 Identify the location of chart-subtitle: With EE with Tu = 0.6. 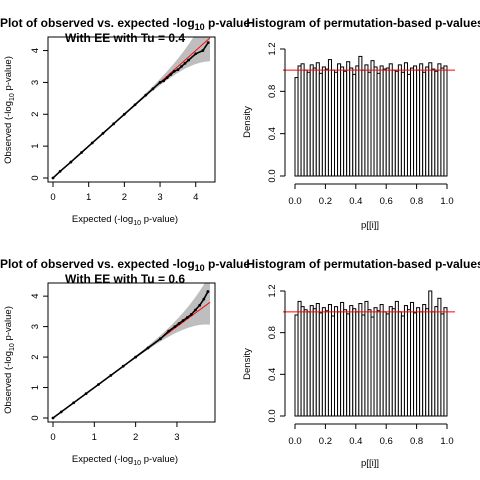
(125, 279).